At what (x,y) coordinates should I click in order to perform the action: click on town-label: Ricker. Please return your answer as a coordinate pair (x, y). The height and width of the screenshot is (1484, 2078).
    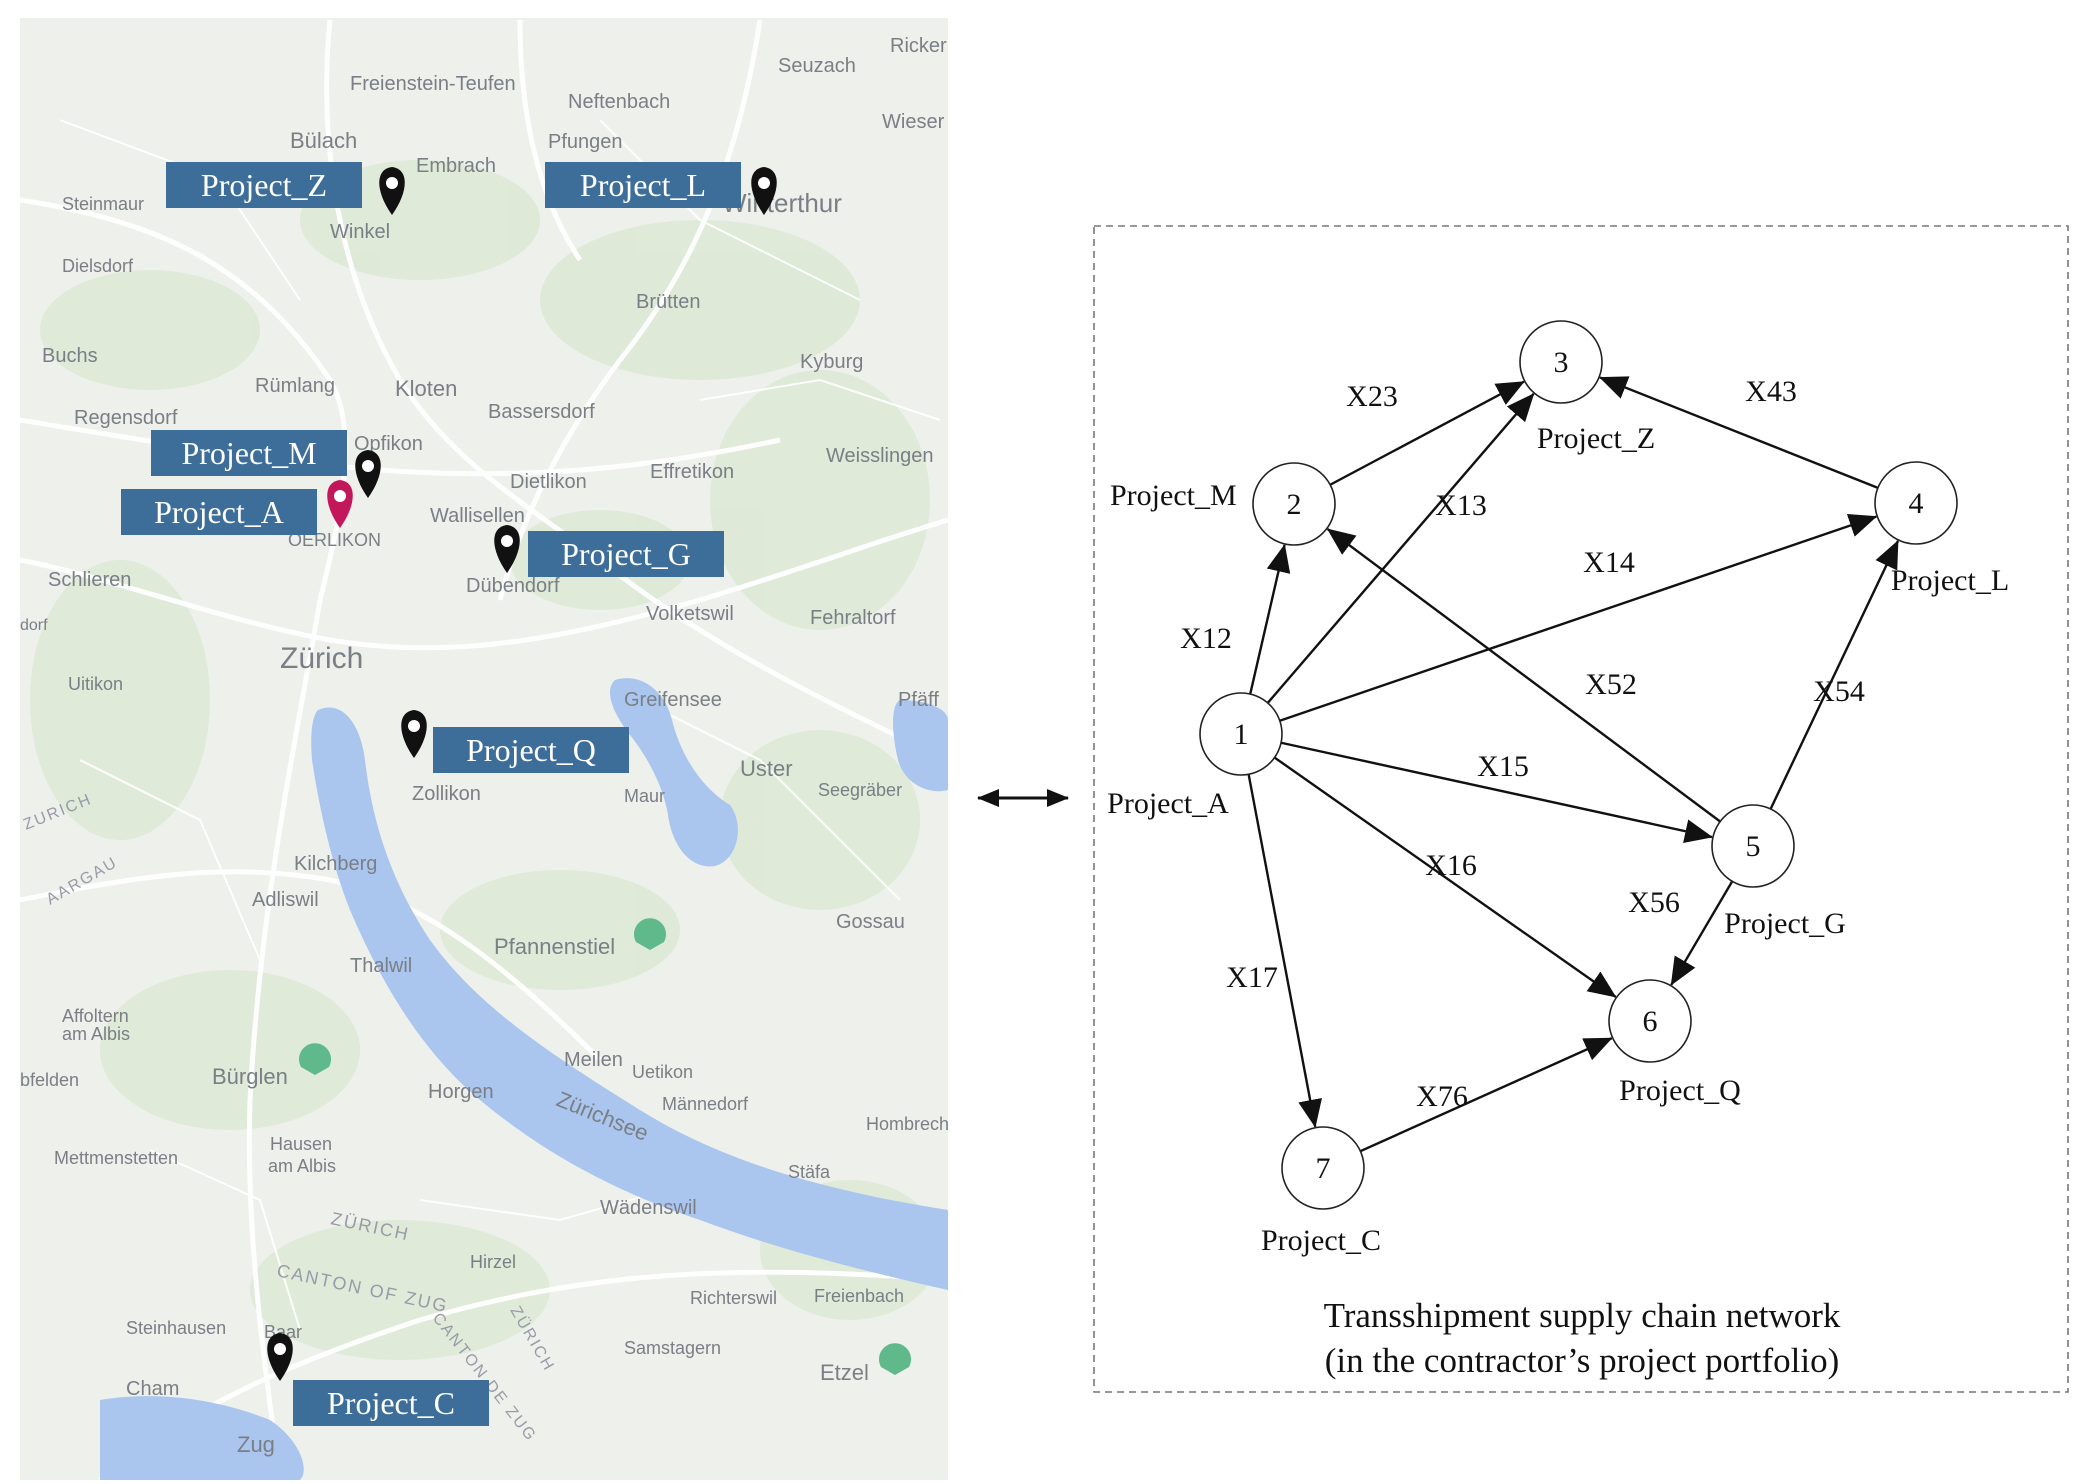
    Looking at the image, I should click on (918, 46).